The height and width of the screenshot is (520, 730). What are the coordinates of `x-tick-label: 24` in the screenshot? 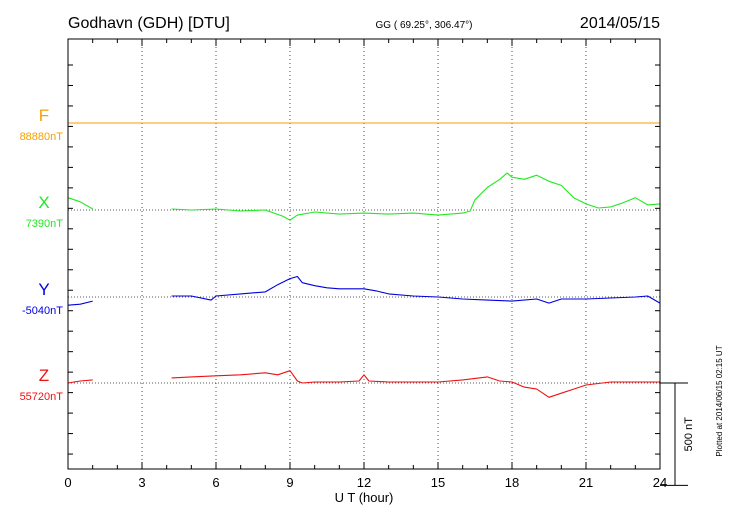 It's located at (660, 482).